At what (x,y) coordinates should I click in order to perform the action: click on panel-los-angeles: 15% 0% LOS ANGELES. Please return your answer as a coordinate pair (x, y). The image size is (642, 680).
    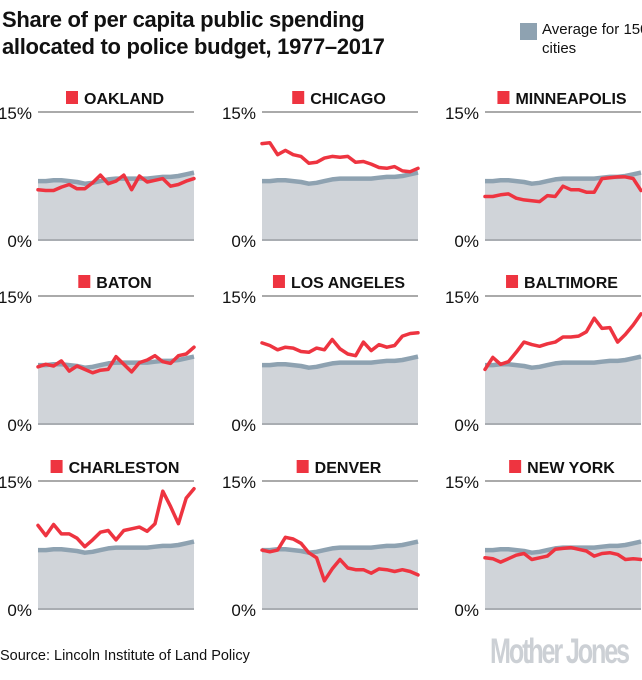
    Looking at the image, I should click on (321, 355).